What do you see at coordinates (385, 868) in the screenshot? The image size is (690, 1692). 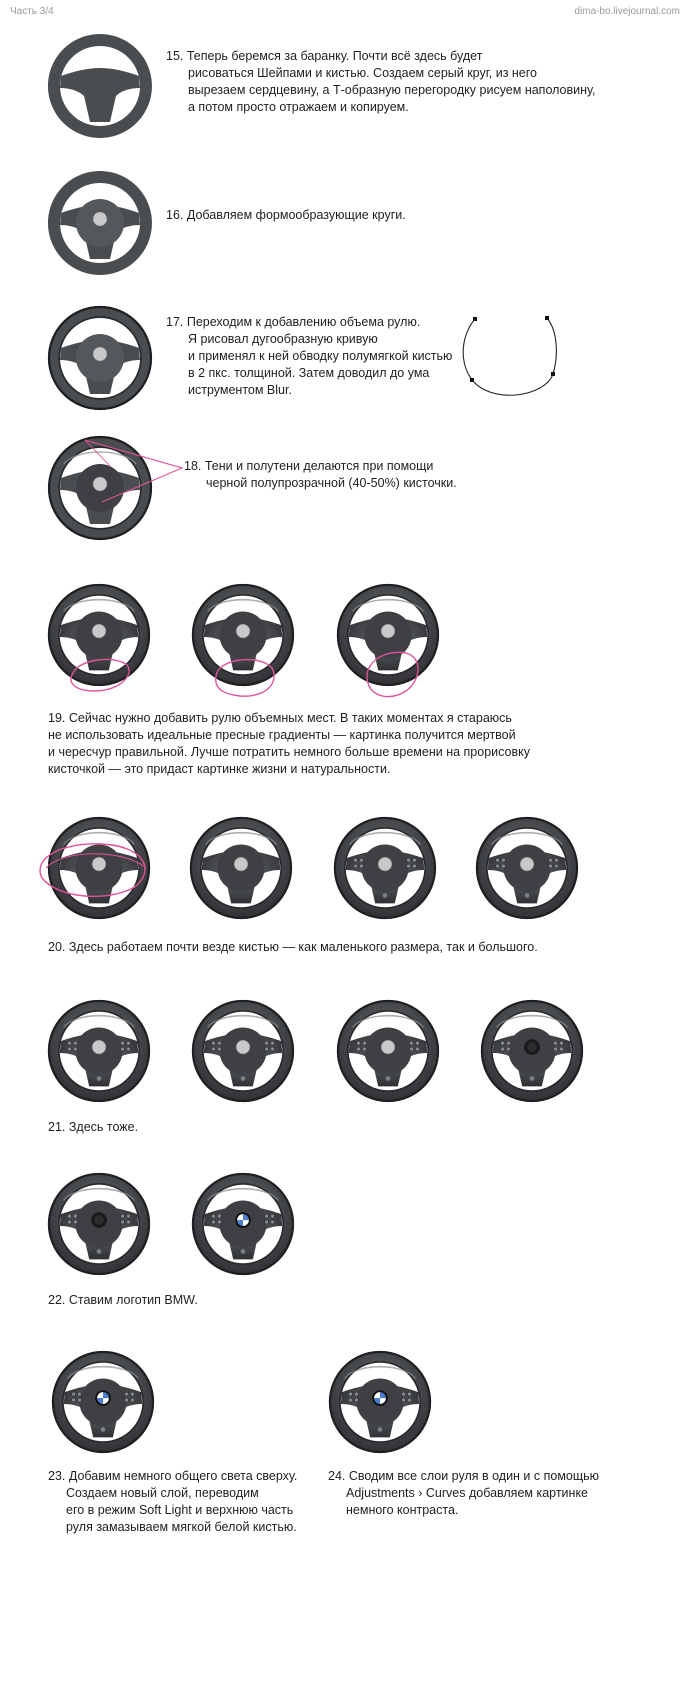 I see `steering-wheel-20c` at bounding box center [385, 868].